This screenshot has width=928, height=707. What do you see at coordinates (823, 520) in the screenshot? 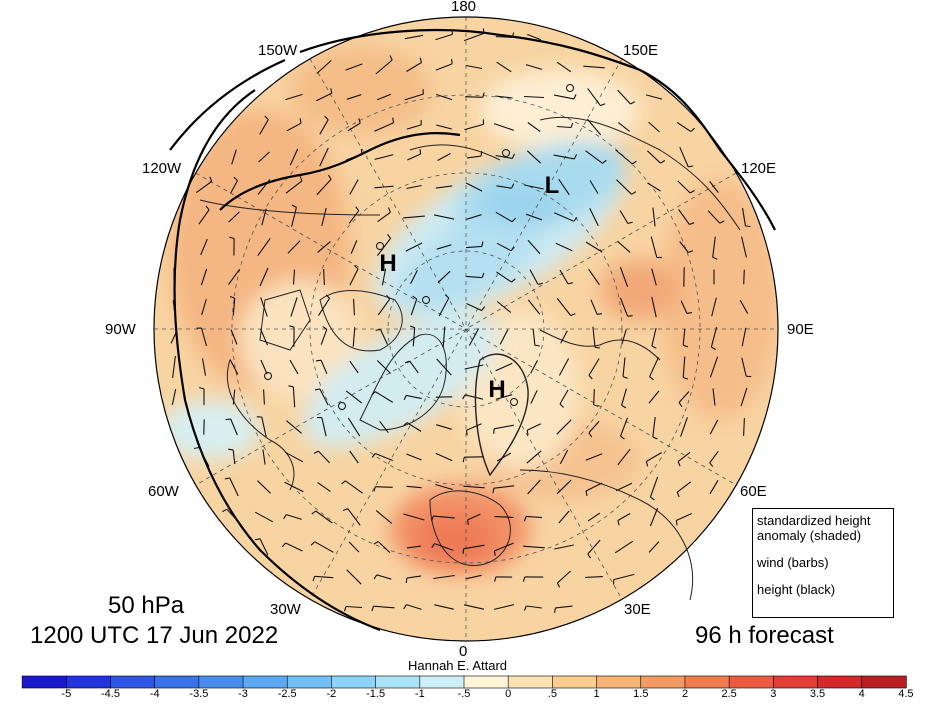
I see `legend-line-shading: standardized height` at bounding box center [823, 520].